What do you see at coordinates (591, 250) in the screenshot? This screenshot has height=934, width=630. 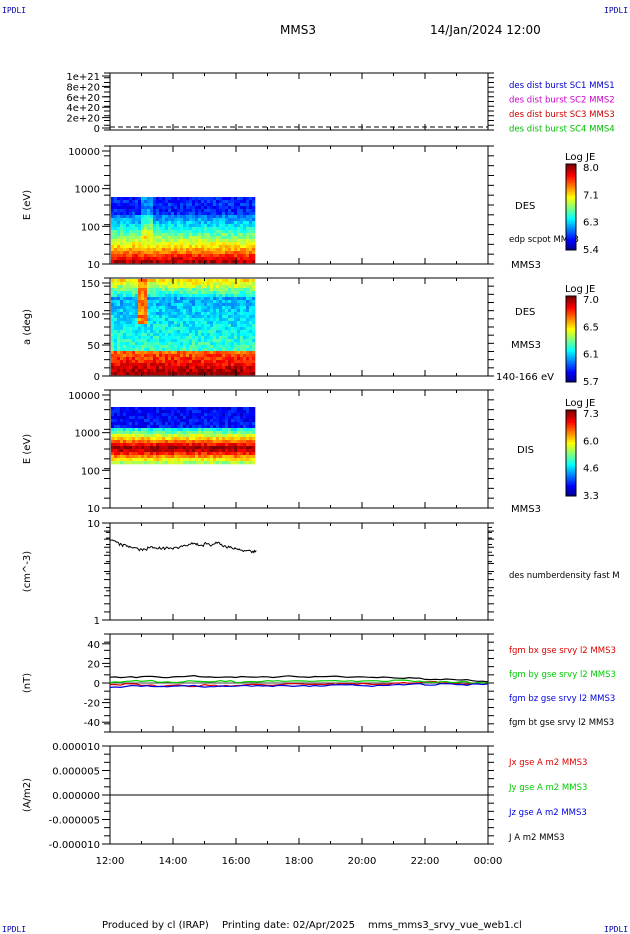 I see `colorbar-tick-1-3: 5.4` at bounding box center [591, 250].